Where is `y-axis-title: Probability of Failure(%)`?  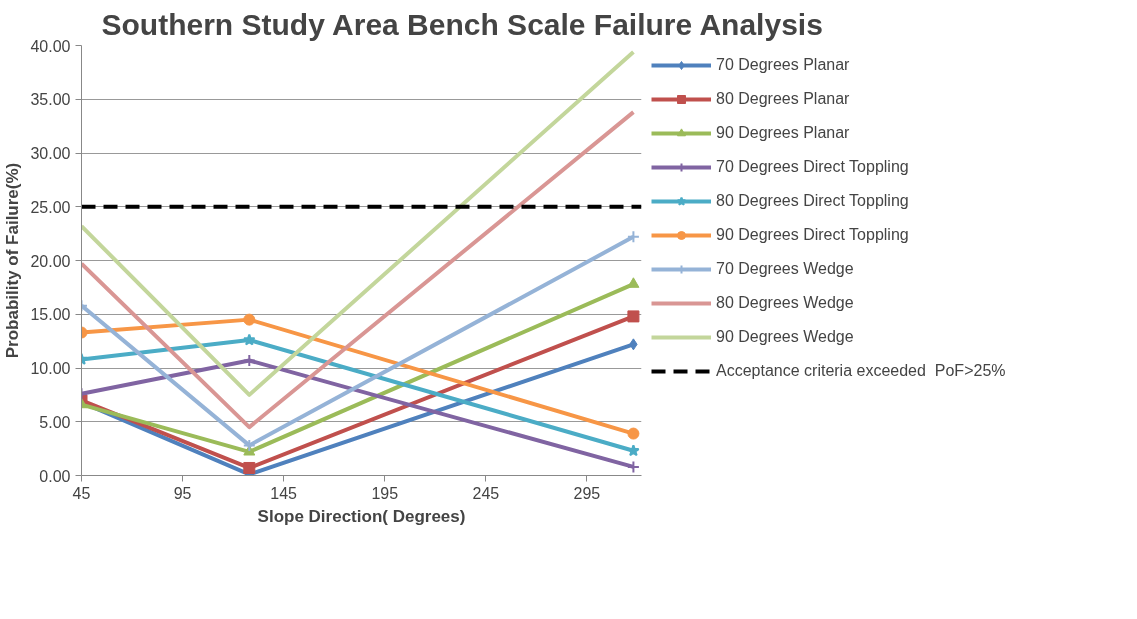 y-axis-title: Probability of Failure(%) is located at coordinates (13, 260).